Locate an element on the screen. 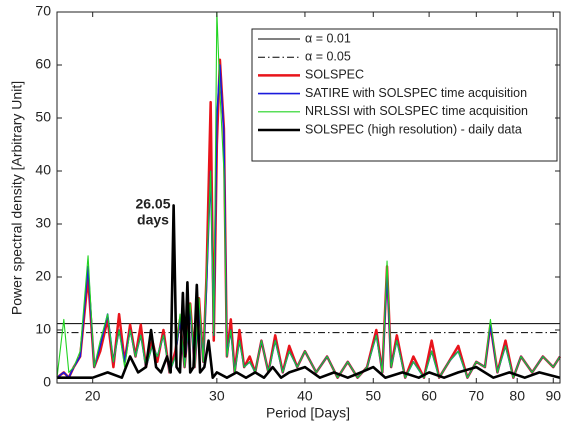  legend-label: α = 0.05 is located at coordinates (328, 56).